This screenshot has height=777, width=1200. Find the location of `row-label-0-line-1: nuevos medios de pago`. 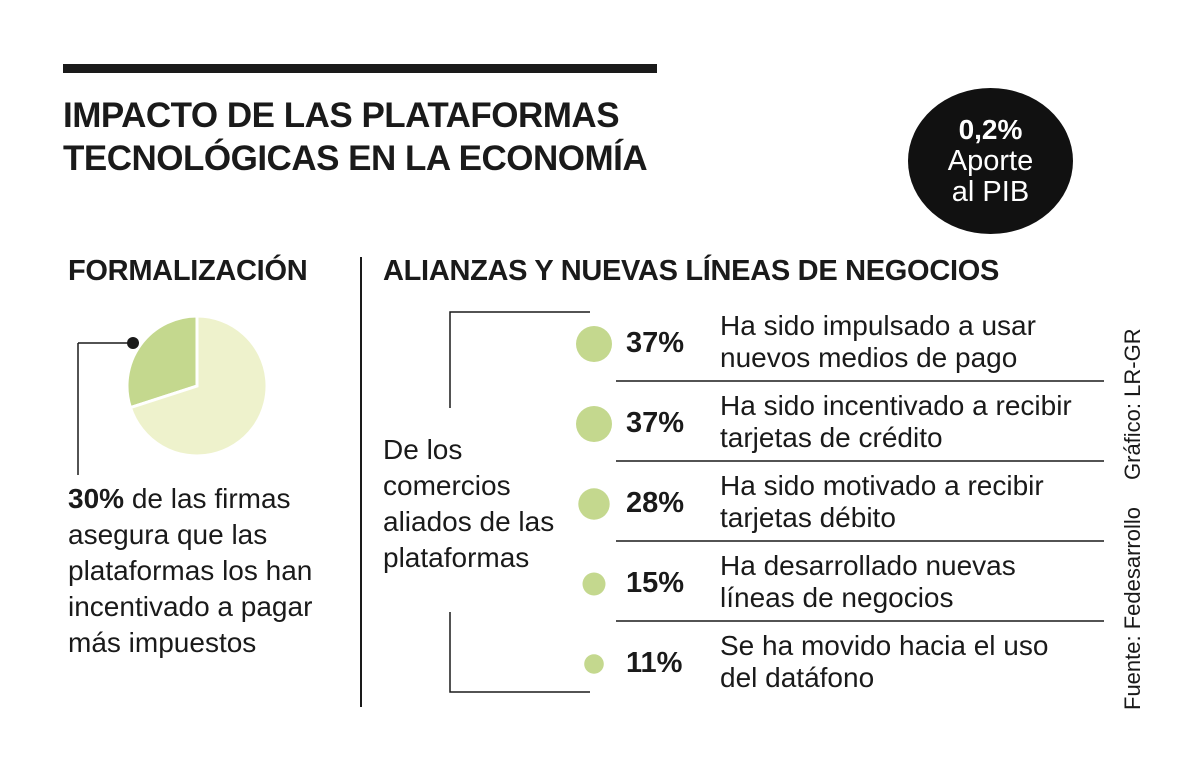

row-label-0-line-1: nuevos medios de pago is located at coordinates (869, 357).